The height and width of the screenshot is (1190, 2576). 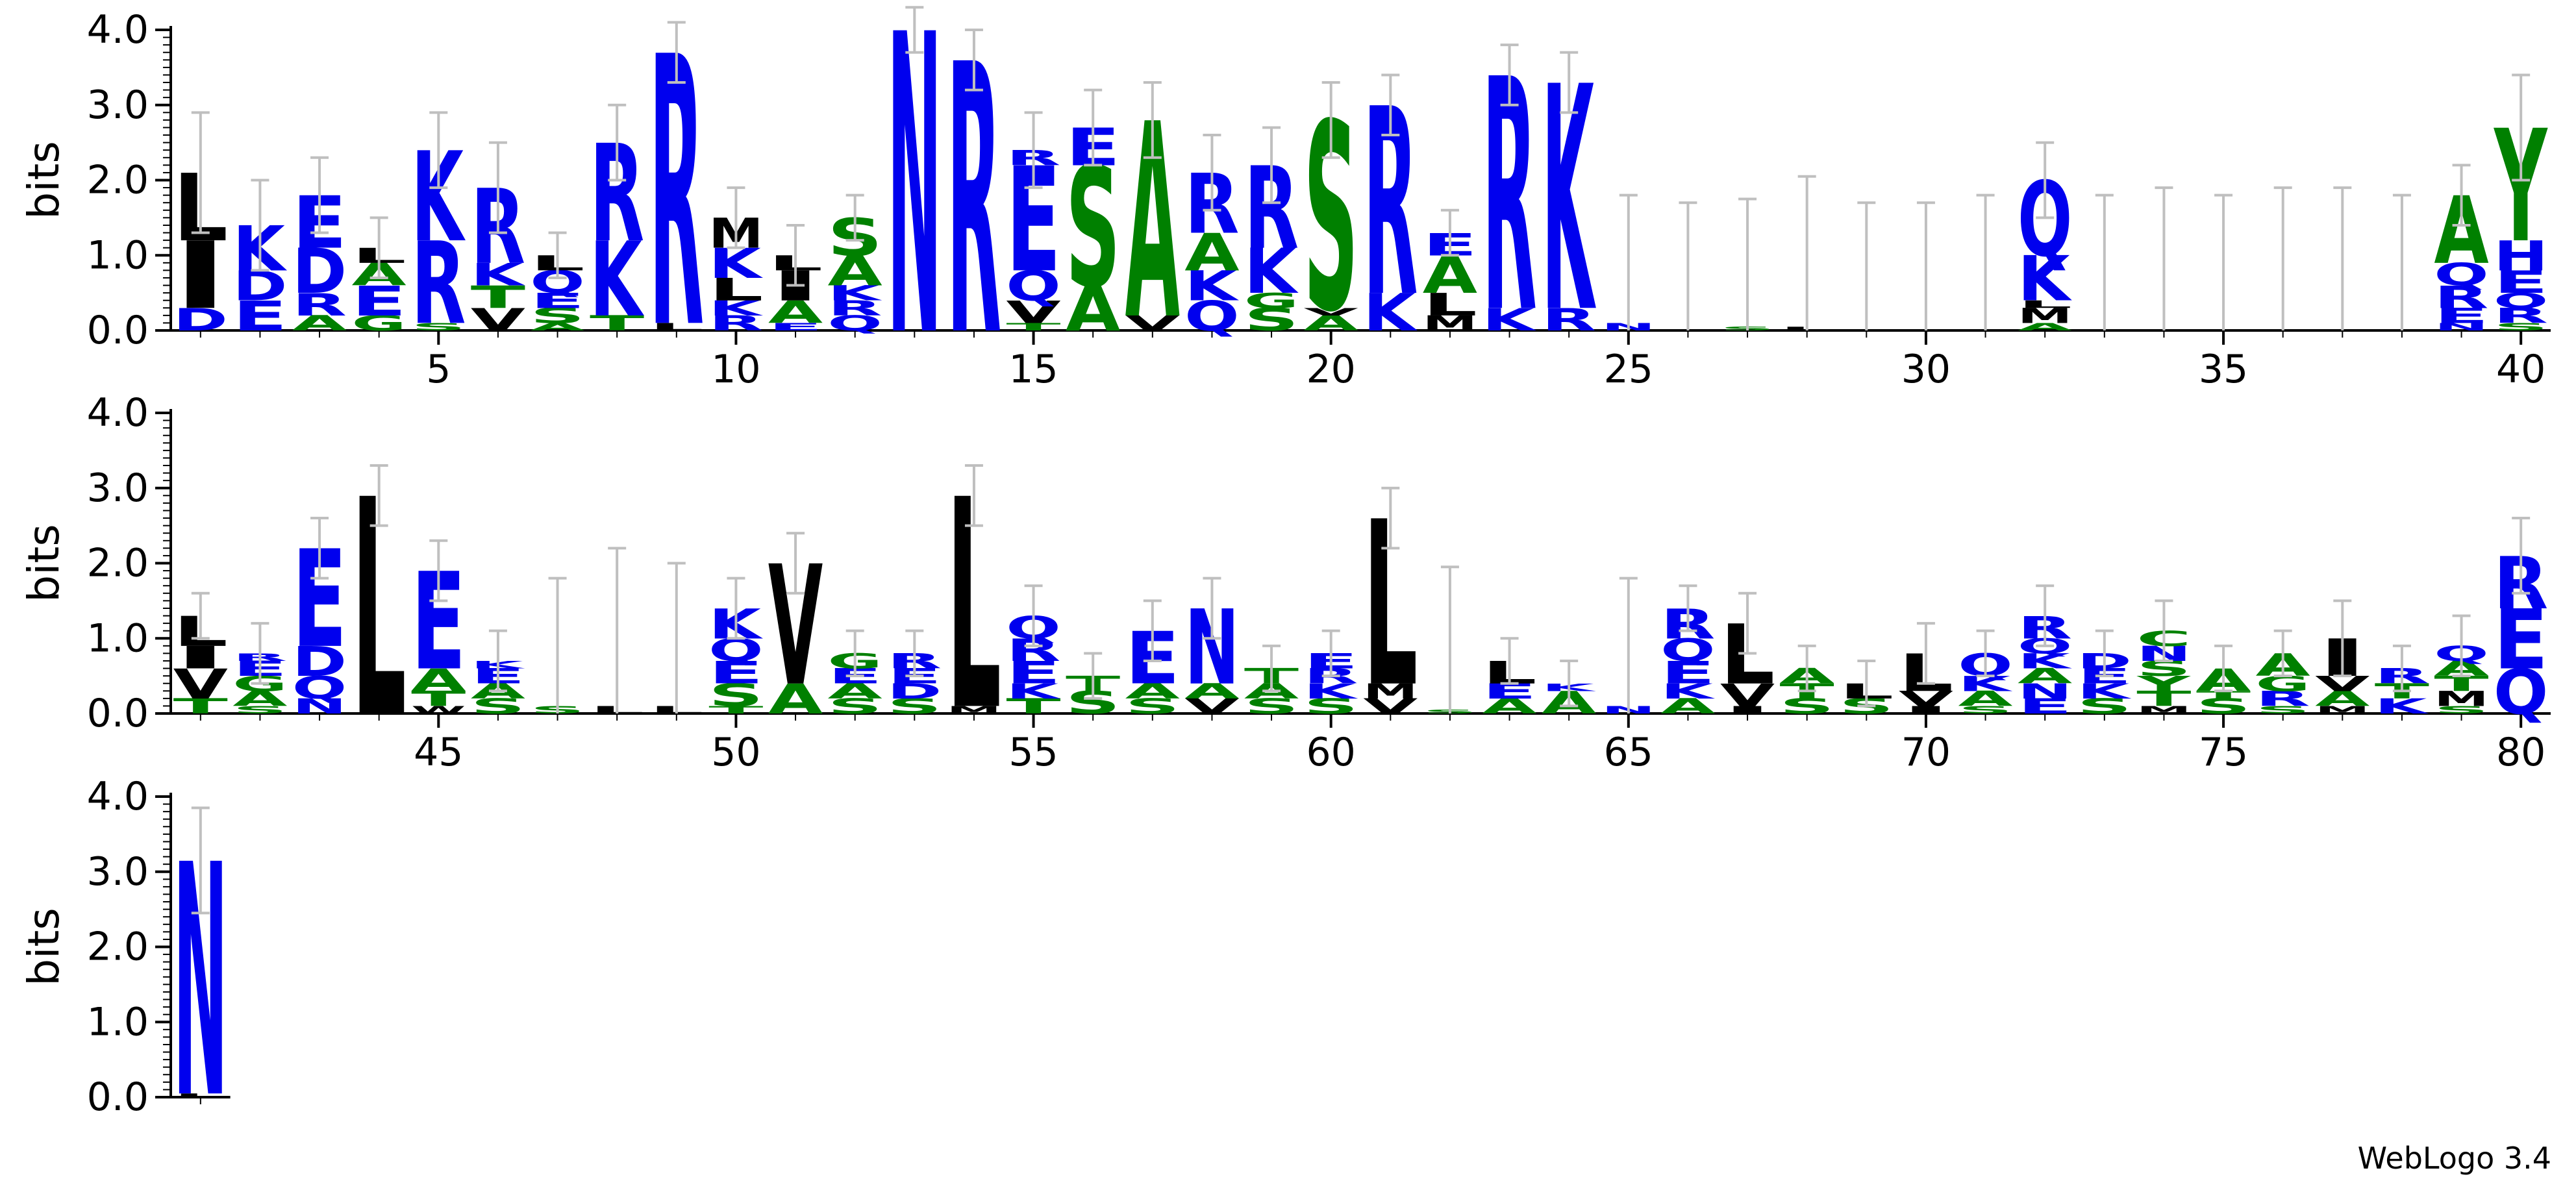 What do you see at coordinates (2521, 256) in the screenshot?
I see `logo-letter-H: H` at bounding box center [2521, 256].